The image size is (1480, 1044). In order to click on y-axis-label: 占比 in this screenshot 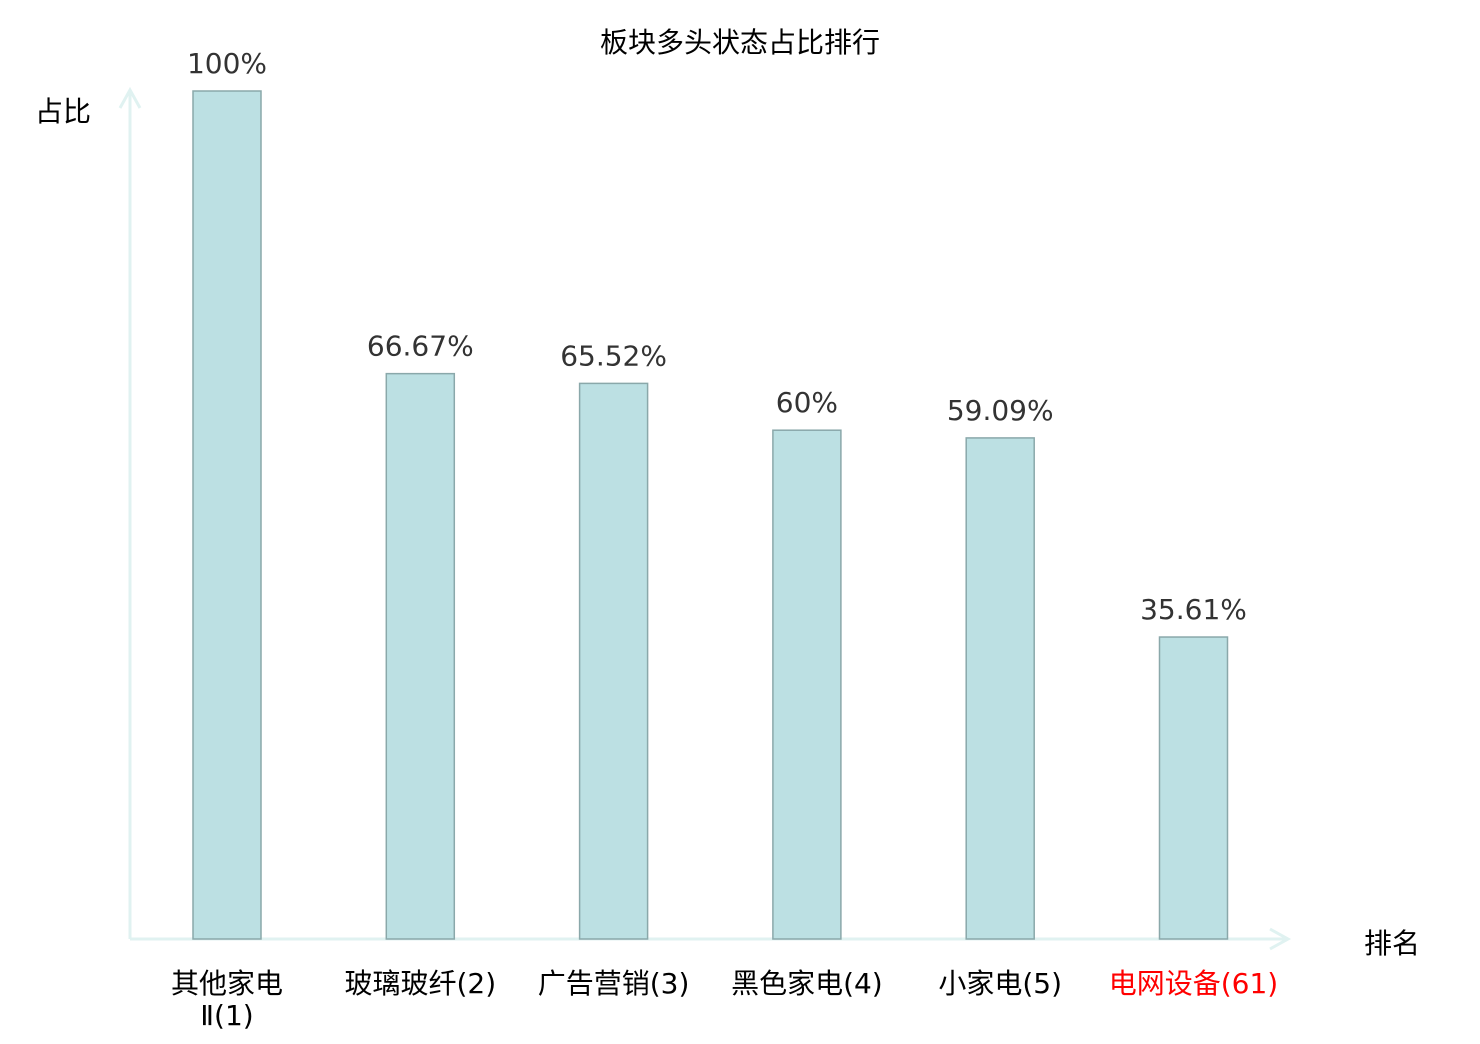, I will do `click(63, 111)`.